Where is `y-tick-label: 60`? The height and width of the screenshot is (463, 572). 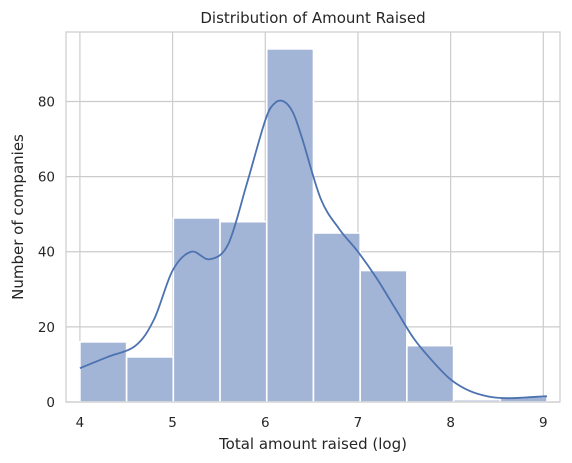 y-tick-label: 60 is located at coordinates (46, 178).